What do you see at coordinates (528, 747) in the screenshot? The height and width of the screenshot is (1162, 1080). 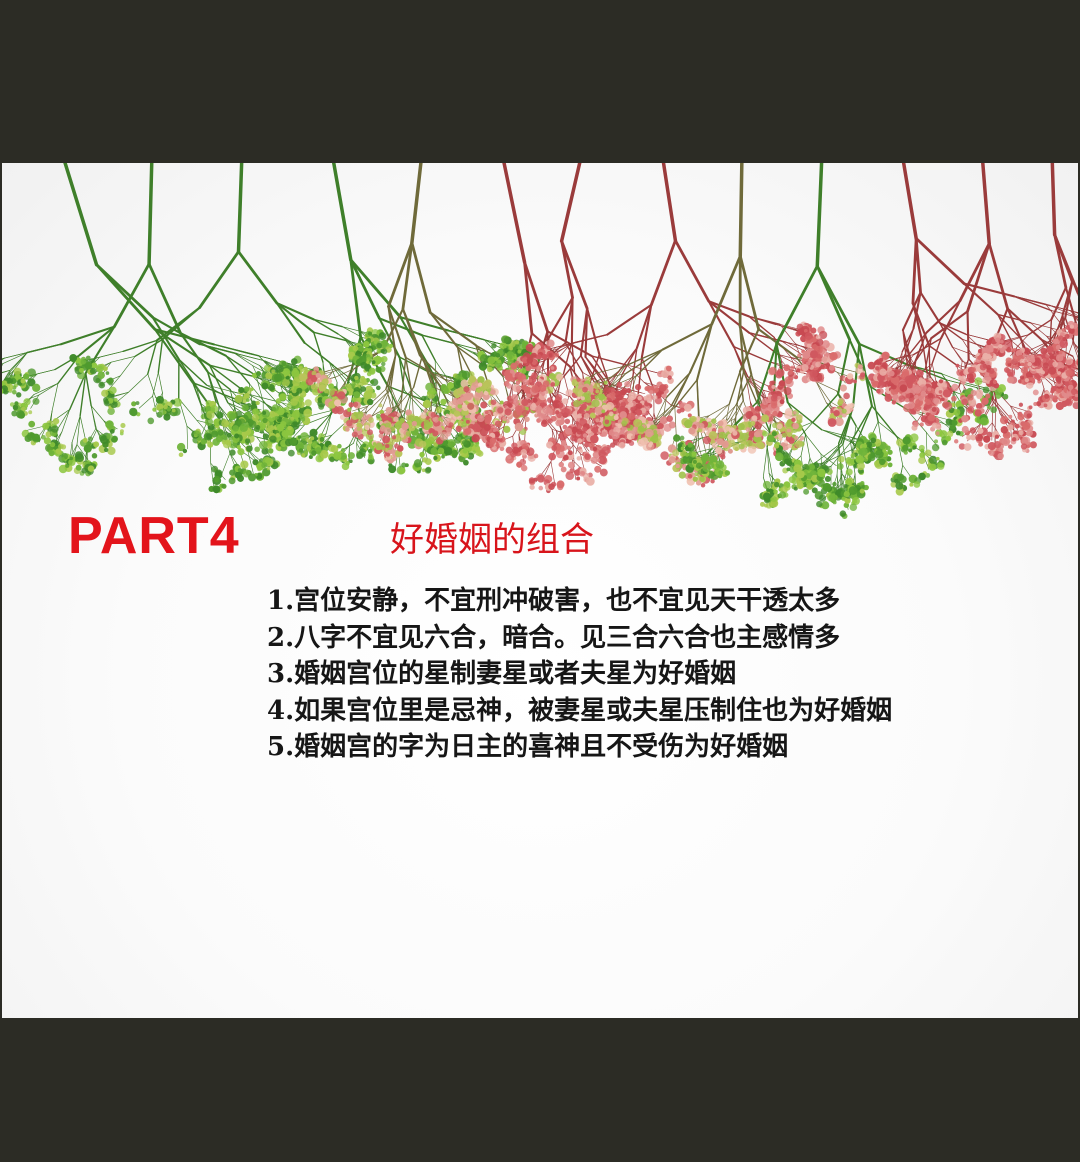 I see `point-item: 5.婚姻宫的字为日主的喜神且不受伤为好婚姻` at bounding box center [528, 747].